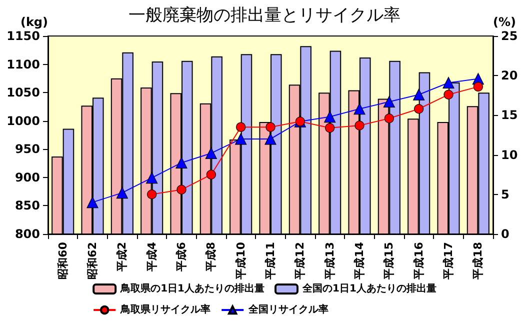 The width and height of the screenshot is (529, 322). I want to click on x-tick-label: 平成12, so click(300, 261).